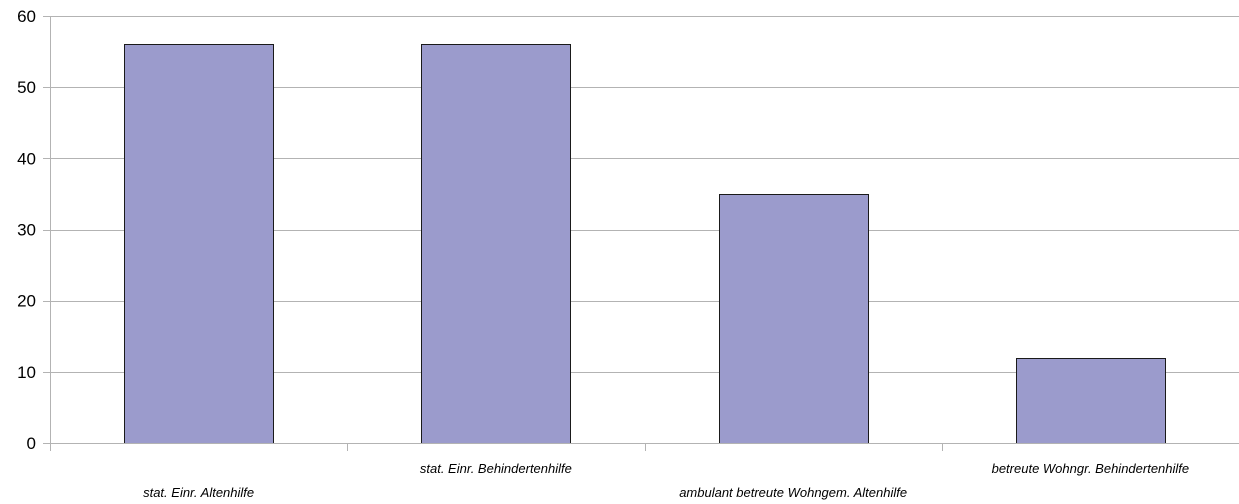  I want to click on ytick-label-0: 0, so click(31, 443).